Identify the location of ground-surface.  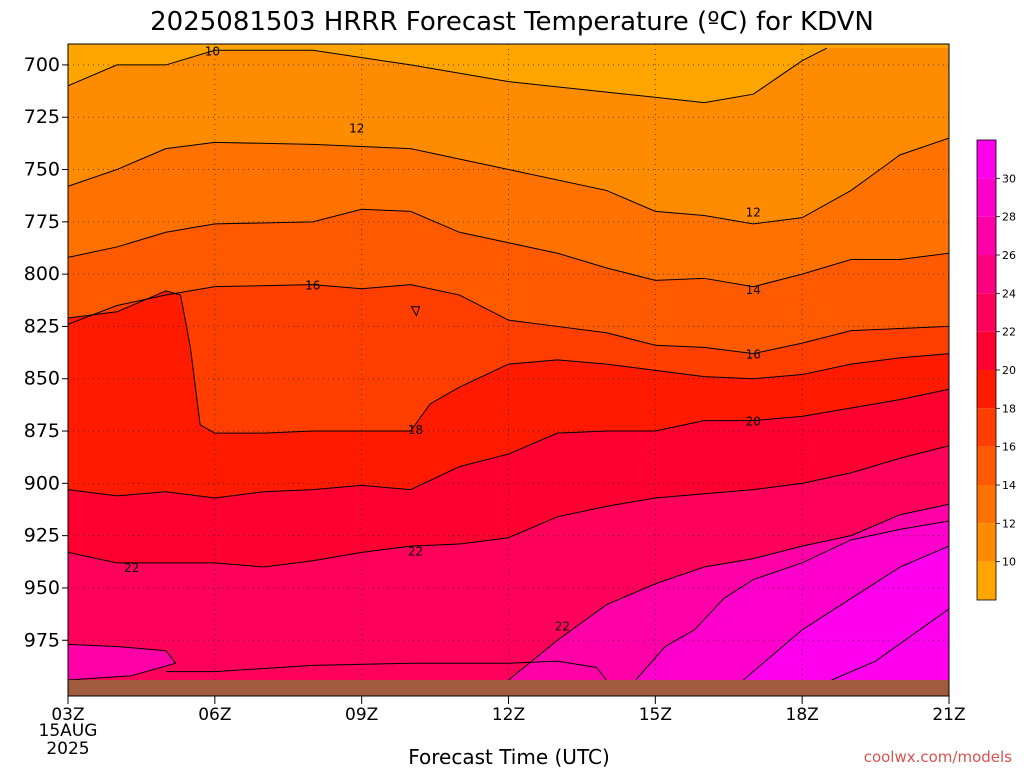
(508, 688).